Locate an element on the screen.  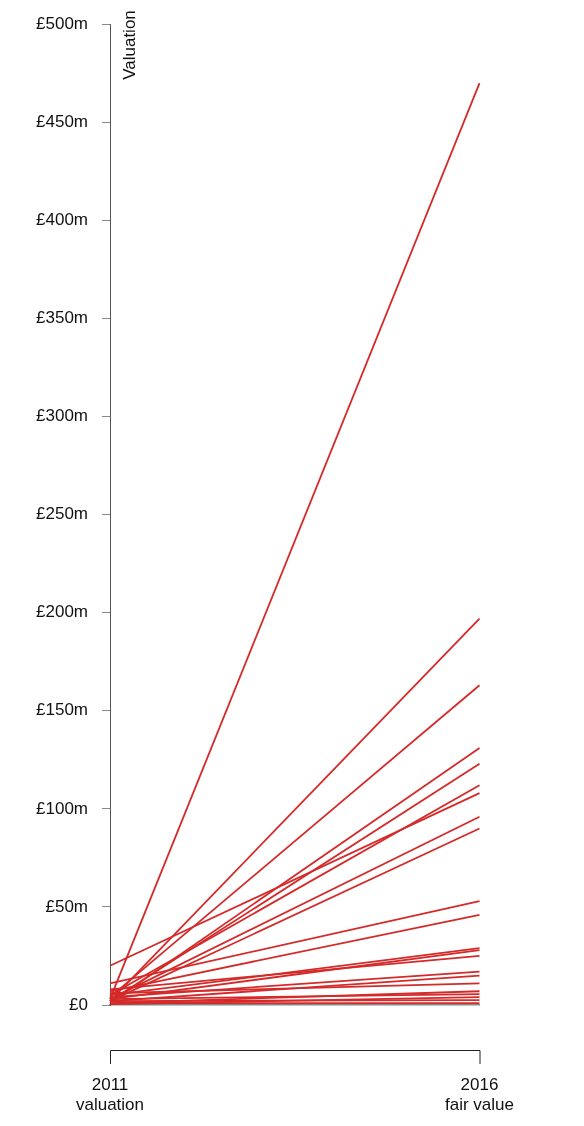
y-tick-label: £150m is located at coordinates (62, 710).